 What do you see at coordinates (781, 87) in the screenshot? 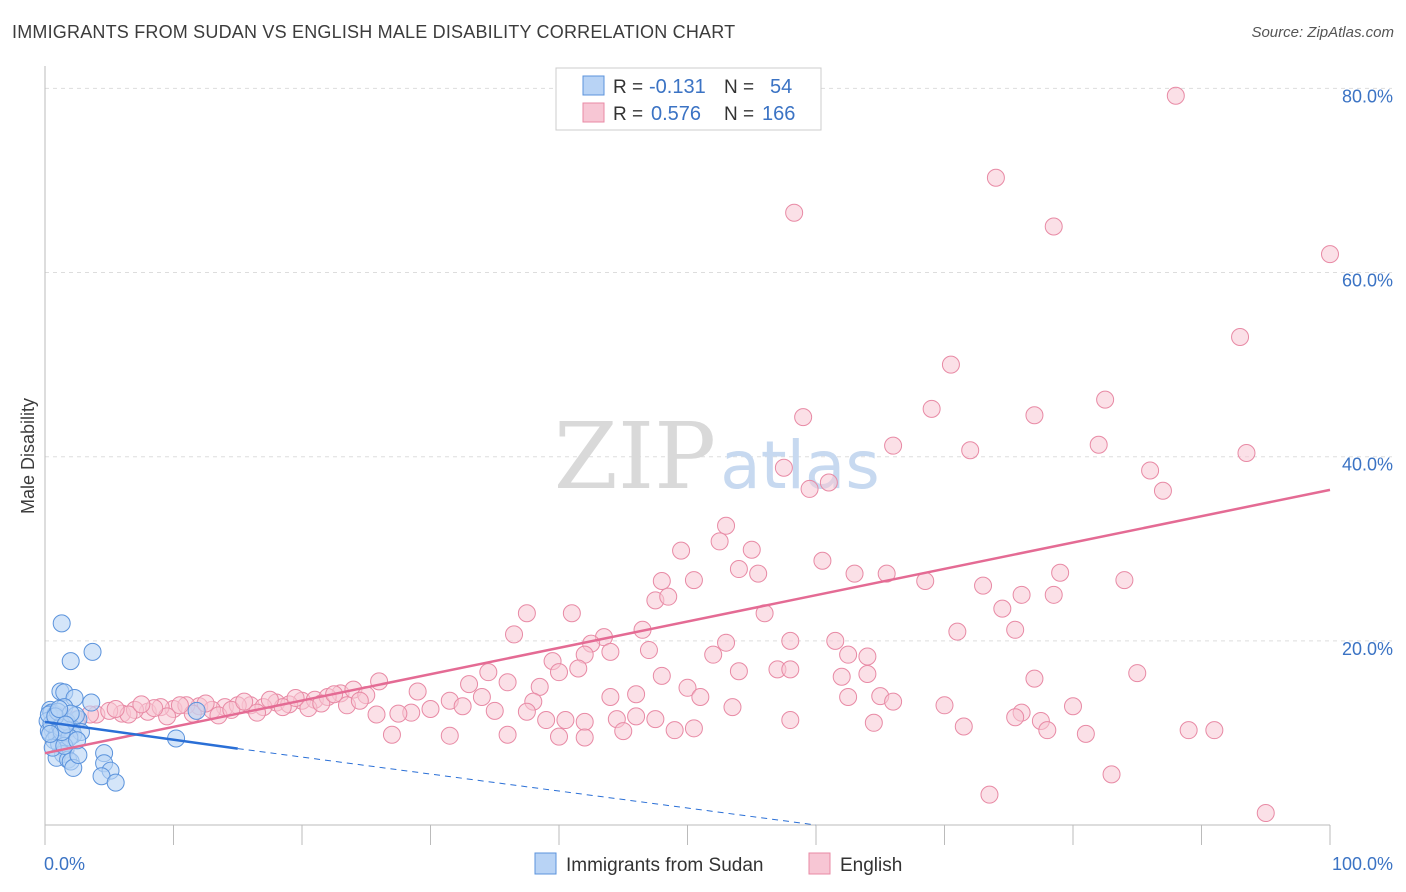
I see `legend-n-value-sudan: 54` at bounding box center [781, 87].